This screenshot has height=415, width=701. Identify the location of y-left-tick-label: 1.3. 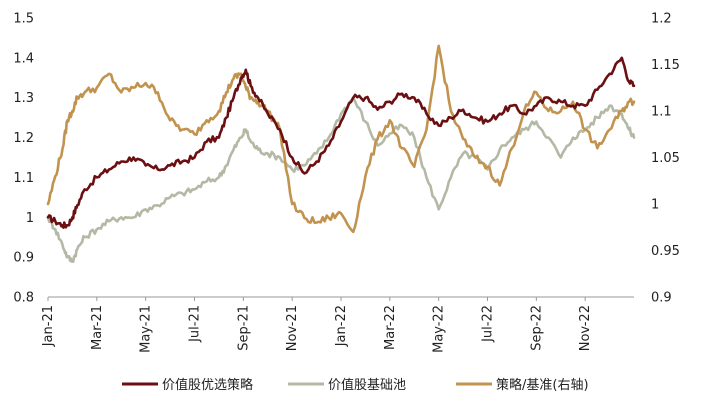
(23, 98).